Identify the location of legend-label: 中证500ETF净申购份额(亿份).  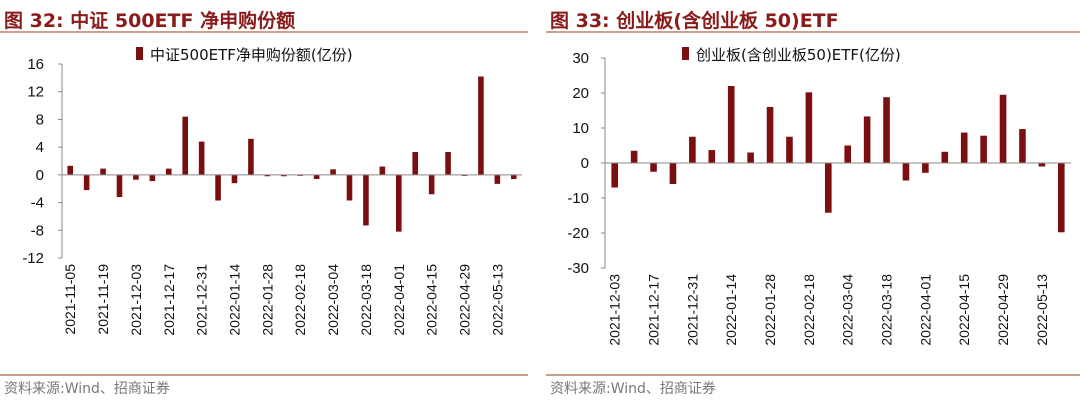
(251, 55).